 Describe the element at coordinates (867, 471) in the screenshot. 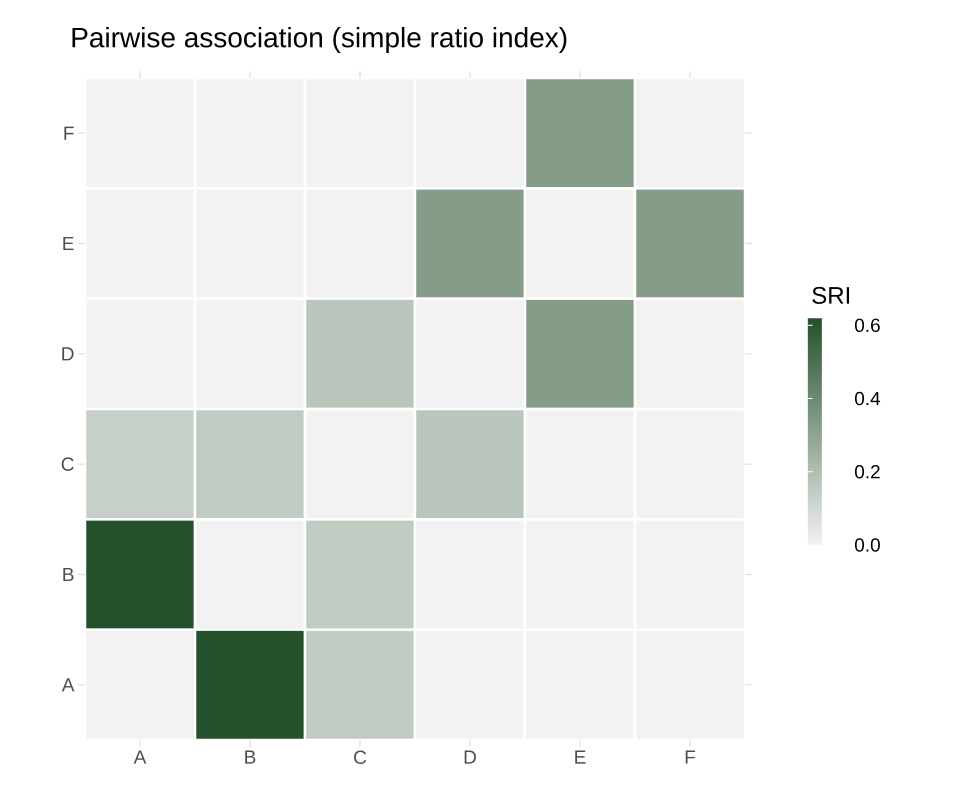

I see `color-bar-label: 0.2` at that location.